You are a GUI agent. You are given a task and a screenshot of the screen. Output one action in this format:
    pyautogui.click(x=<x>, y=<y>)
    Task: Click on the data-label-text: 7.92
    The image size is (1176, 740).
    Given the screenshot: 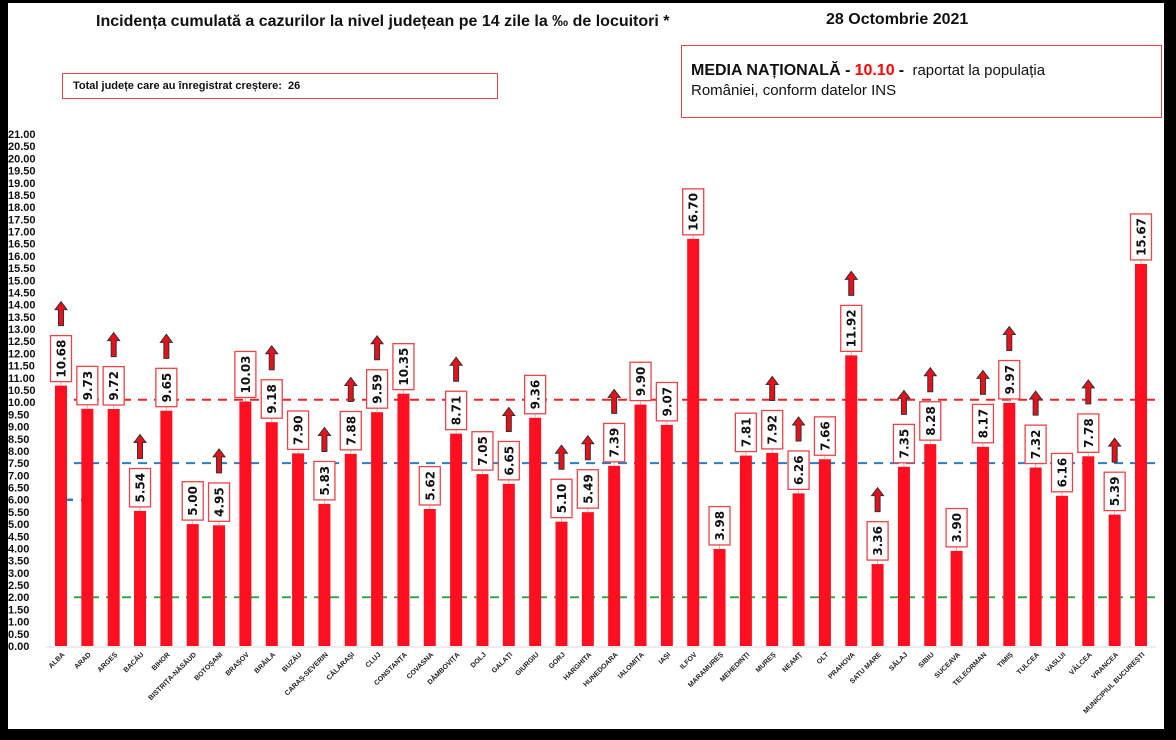 What is the action you would take?
    pyautogui.click(x=773, y=430)
    